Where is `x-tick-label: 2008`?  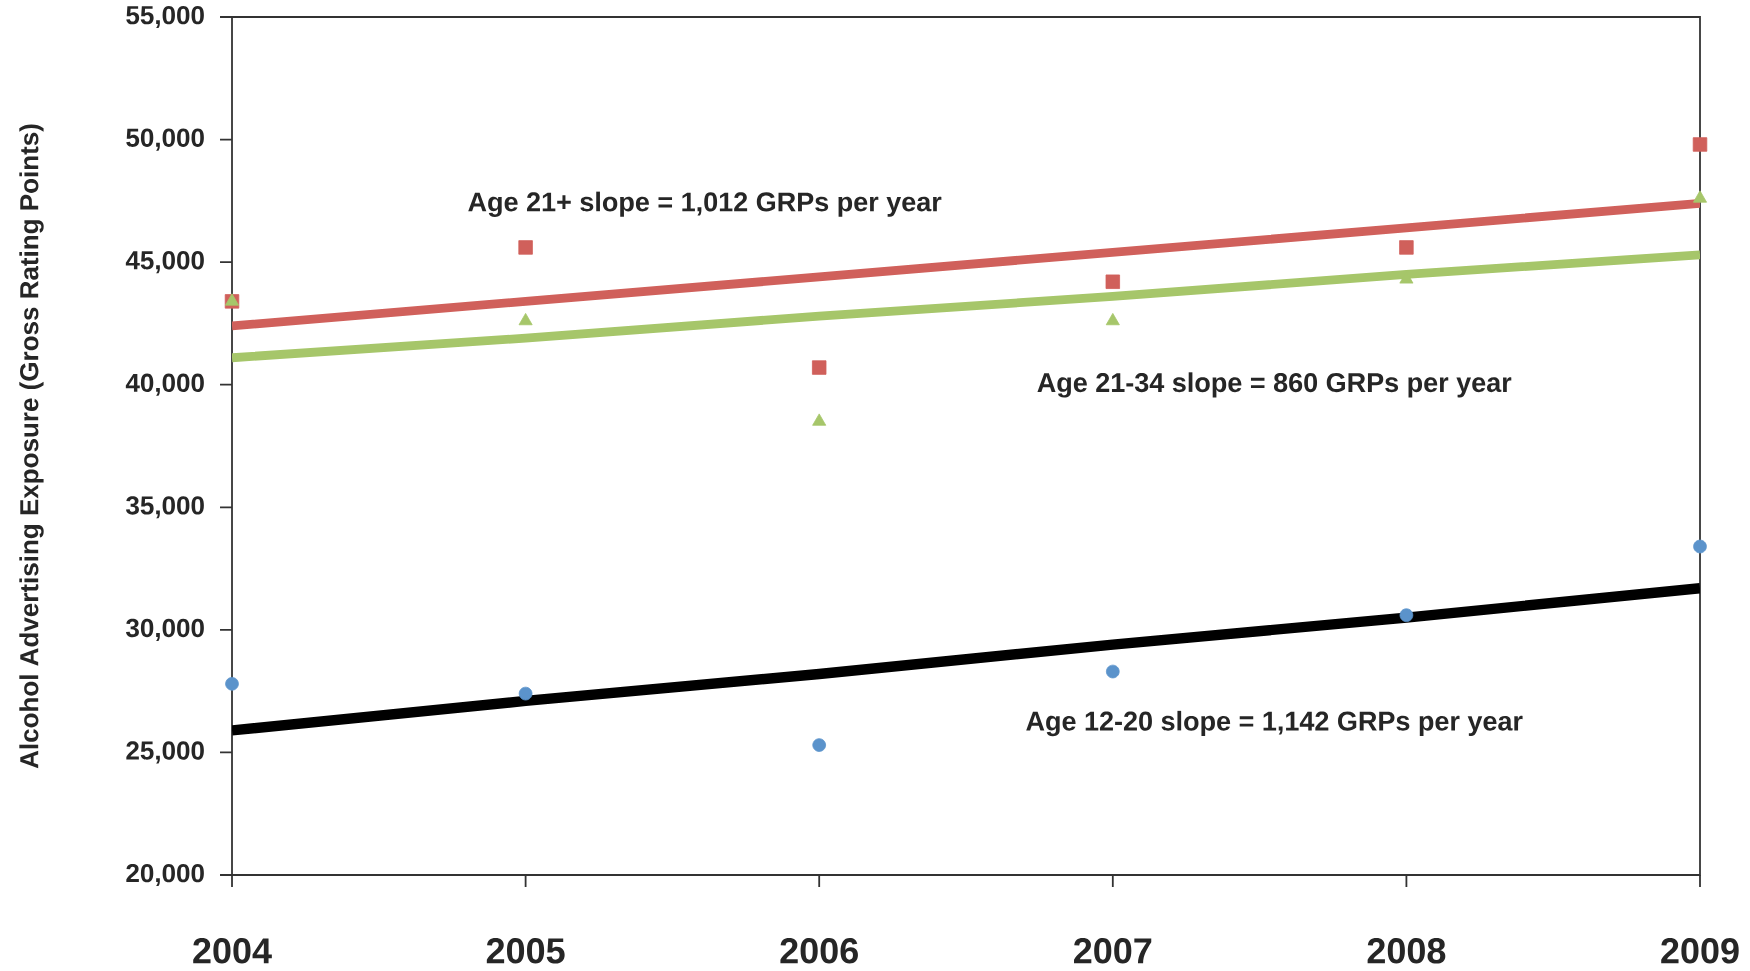
x-tick-label: 2008 is located at coordinates (1406, 951).